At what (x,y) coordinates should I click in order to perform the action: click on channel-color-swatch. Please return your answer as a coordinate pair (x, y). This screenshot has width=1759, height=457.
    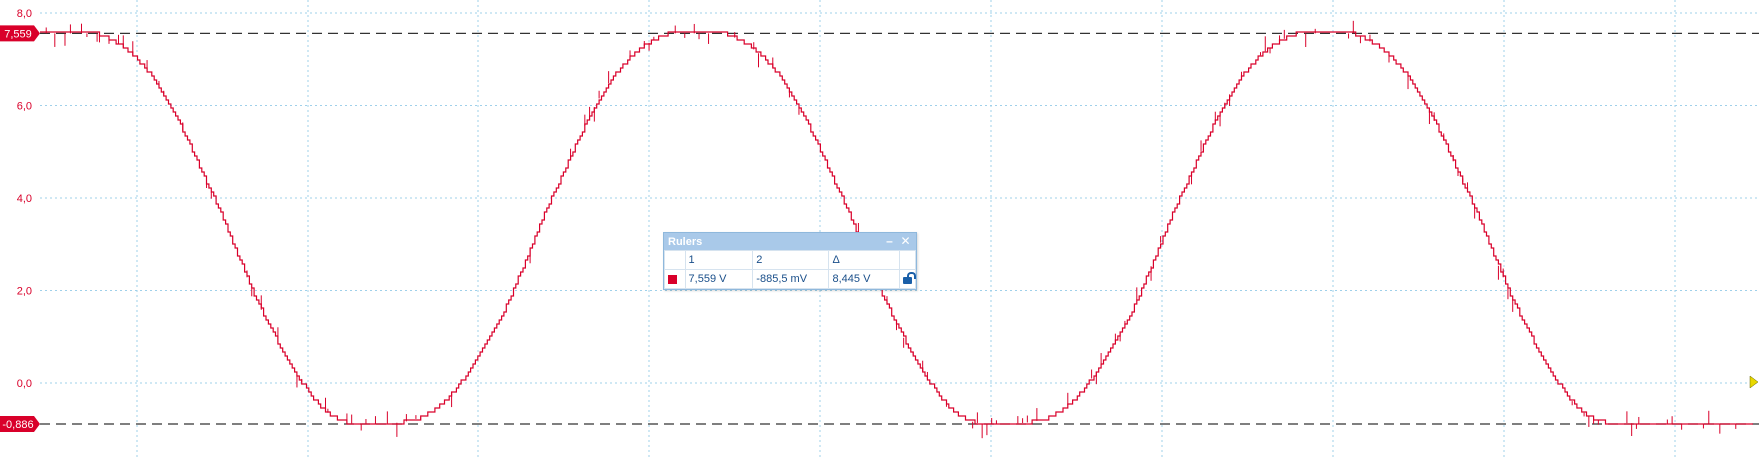
    Looking at the image, I should click on (672, 279).